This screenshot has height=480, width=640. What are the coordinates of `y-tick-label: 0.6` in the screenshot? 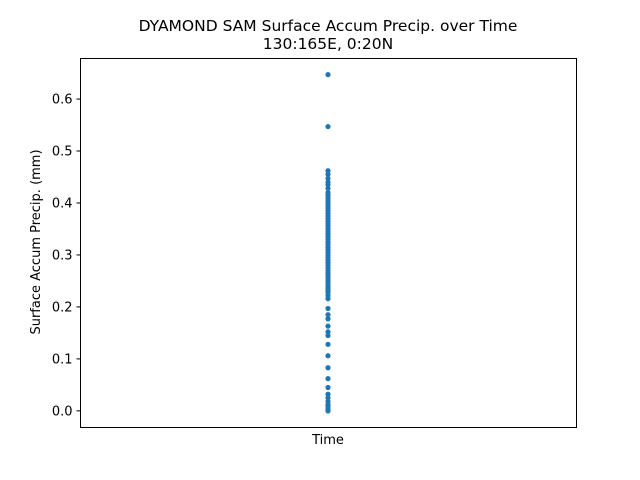 It's located at (62, 100).